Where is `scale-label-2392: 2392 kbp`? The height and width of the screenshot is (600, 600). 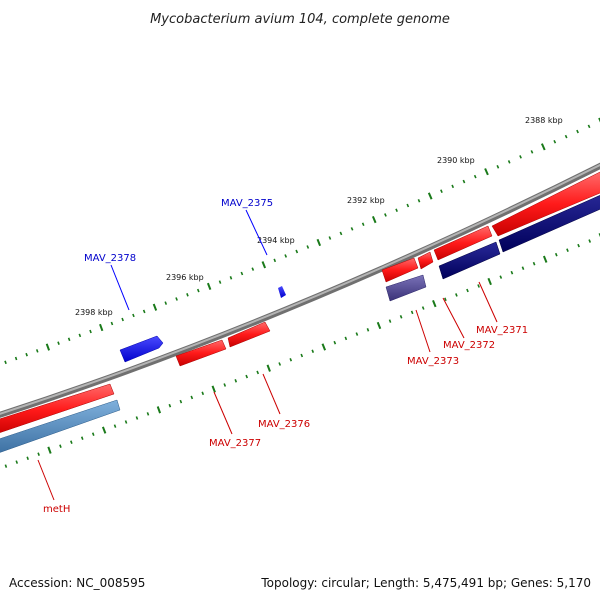
scale-label-2392: 2392 kbp is located at coordinates (366, 200).